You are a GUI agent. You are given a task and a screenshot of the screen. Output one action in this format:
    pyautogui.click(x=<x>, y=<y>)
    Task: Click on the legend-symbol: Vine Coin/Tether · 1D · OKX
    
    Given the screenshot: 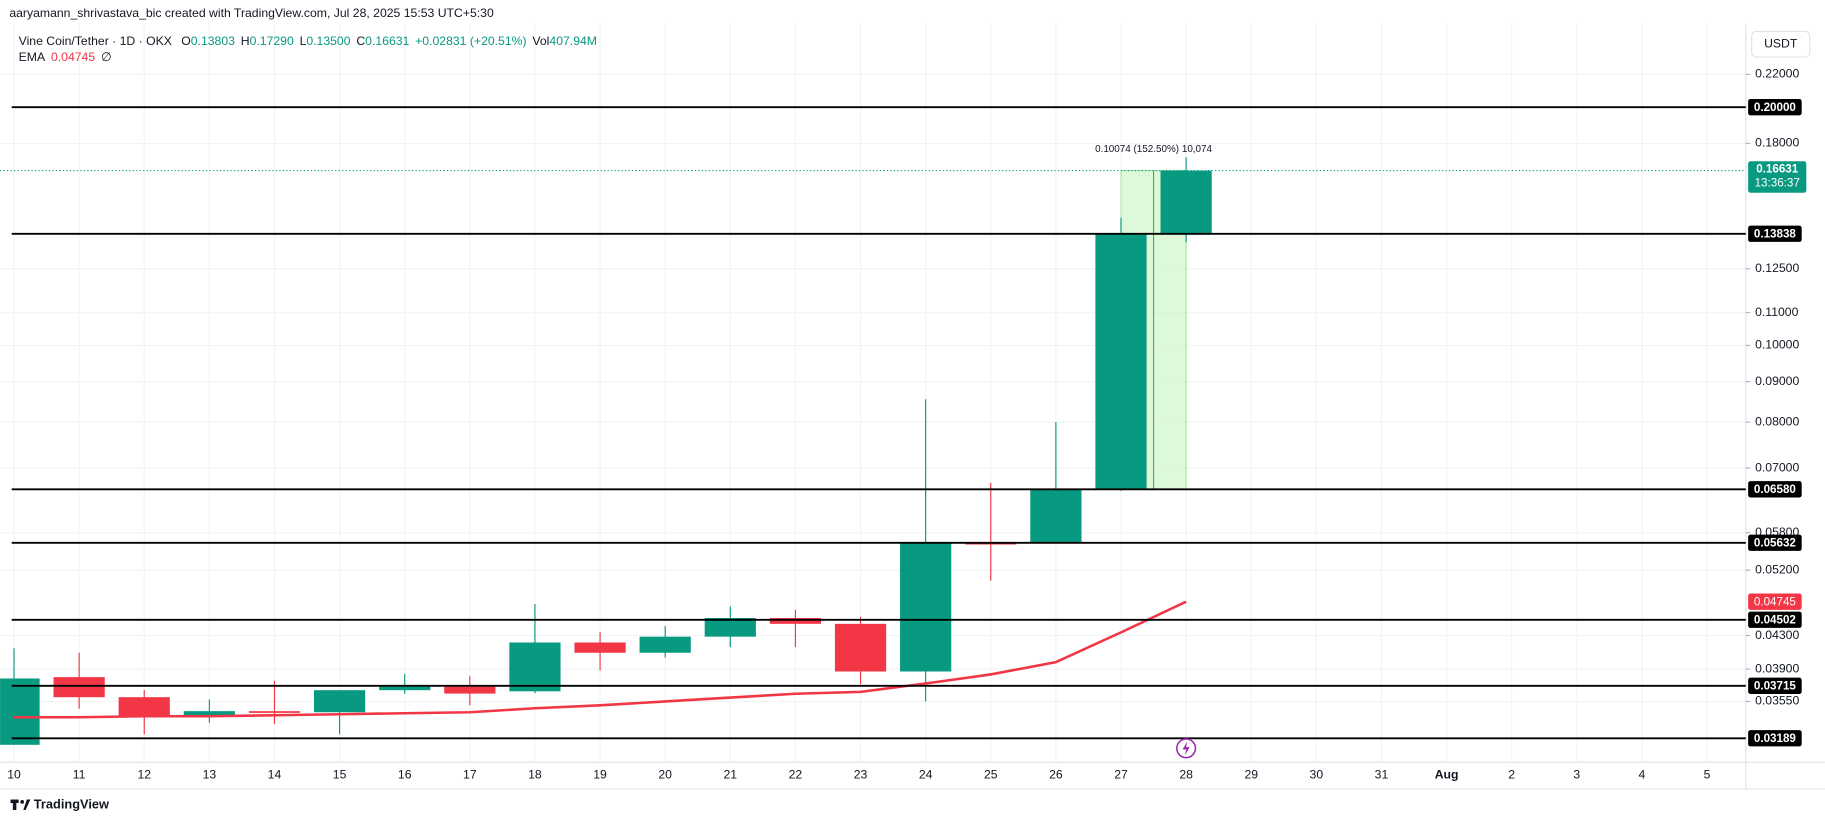 What is the action you would take?
    pyautogui.click(x=95, y=41)
    